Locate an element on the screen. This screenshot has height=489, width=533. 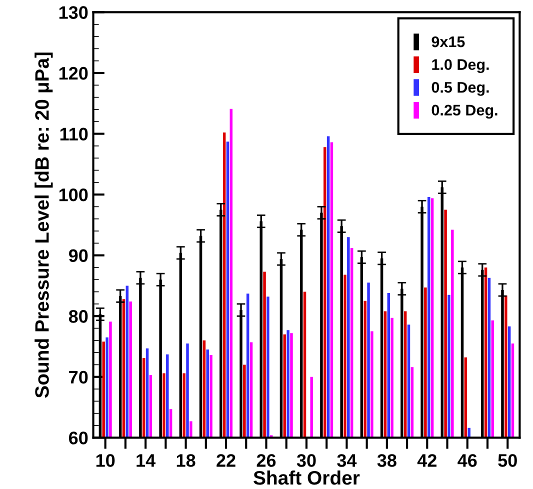
legend-label: 0.5 Deg. is located at coordinates (460, 89).